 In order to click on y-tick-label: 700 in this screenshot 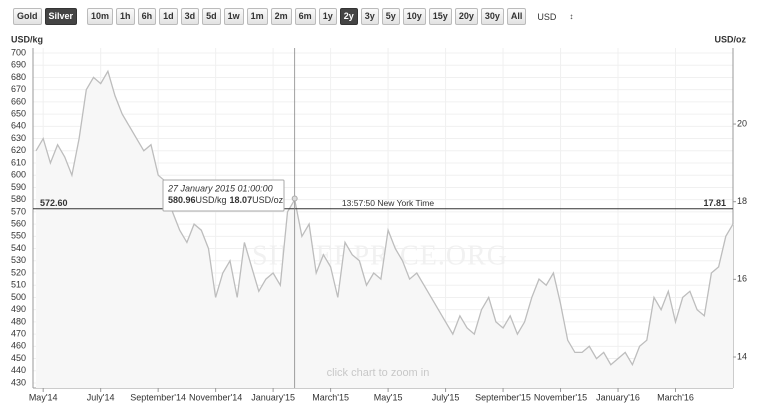, I will do `click(18, 52)`.